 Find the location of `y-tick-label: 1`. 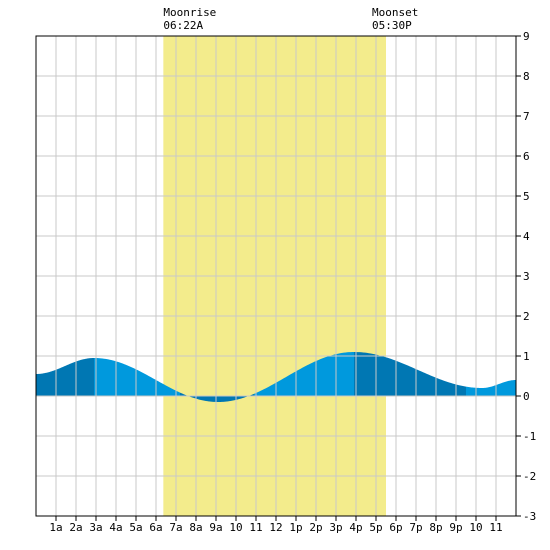

y-tick-label: 1 is located at coordinates (526, 356).